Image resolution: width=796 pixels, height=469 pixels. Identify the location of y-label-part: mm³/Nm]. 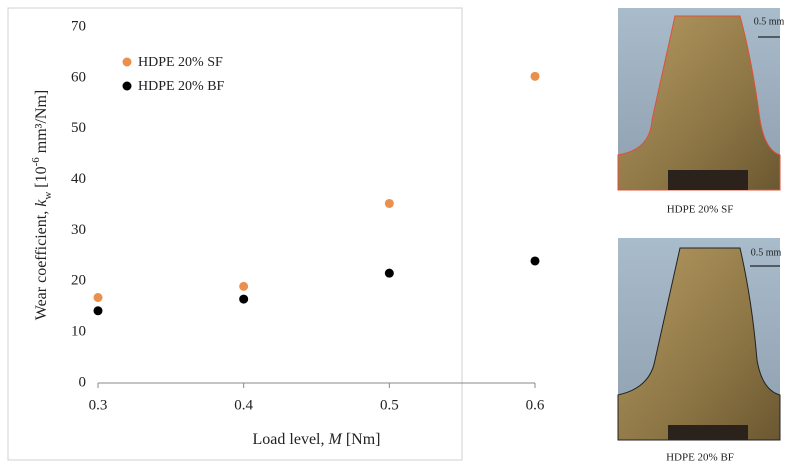
(41, 123).